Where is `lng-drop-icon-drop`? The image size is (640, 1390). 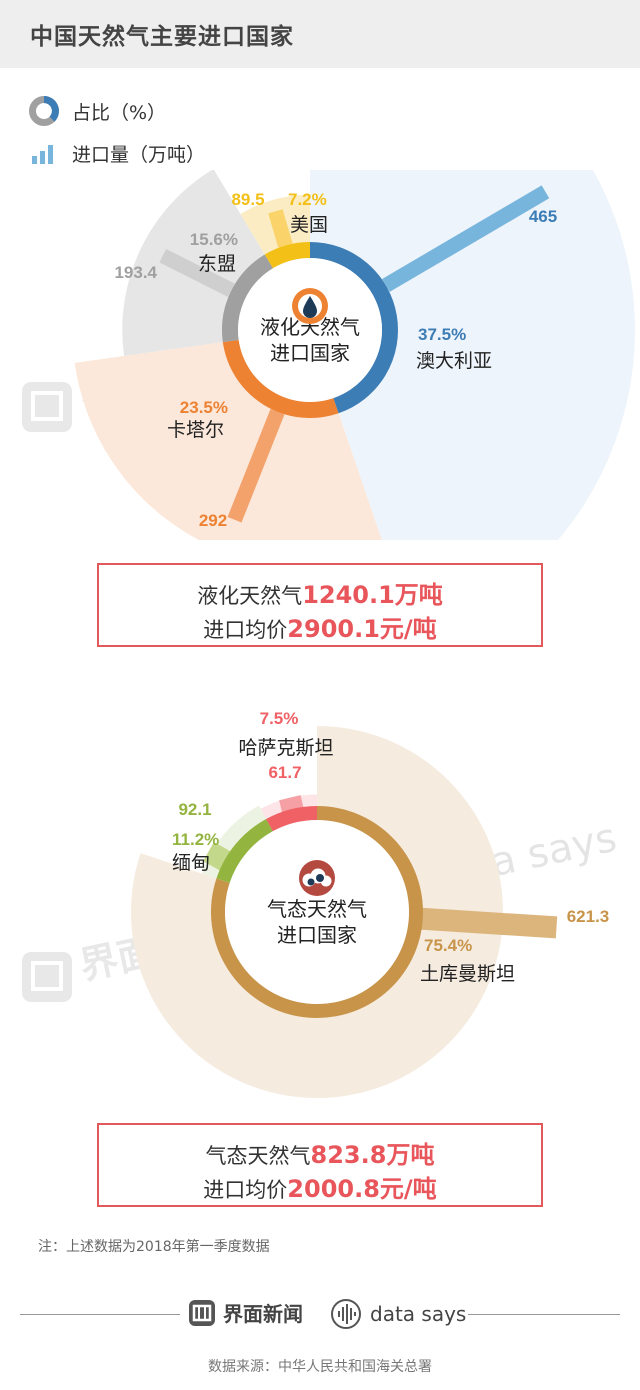 lng-drop-icon-drop is located at coordinates (310, 307).